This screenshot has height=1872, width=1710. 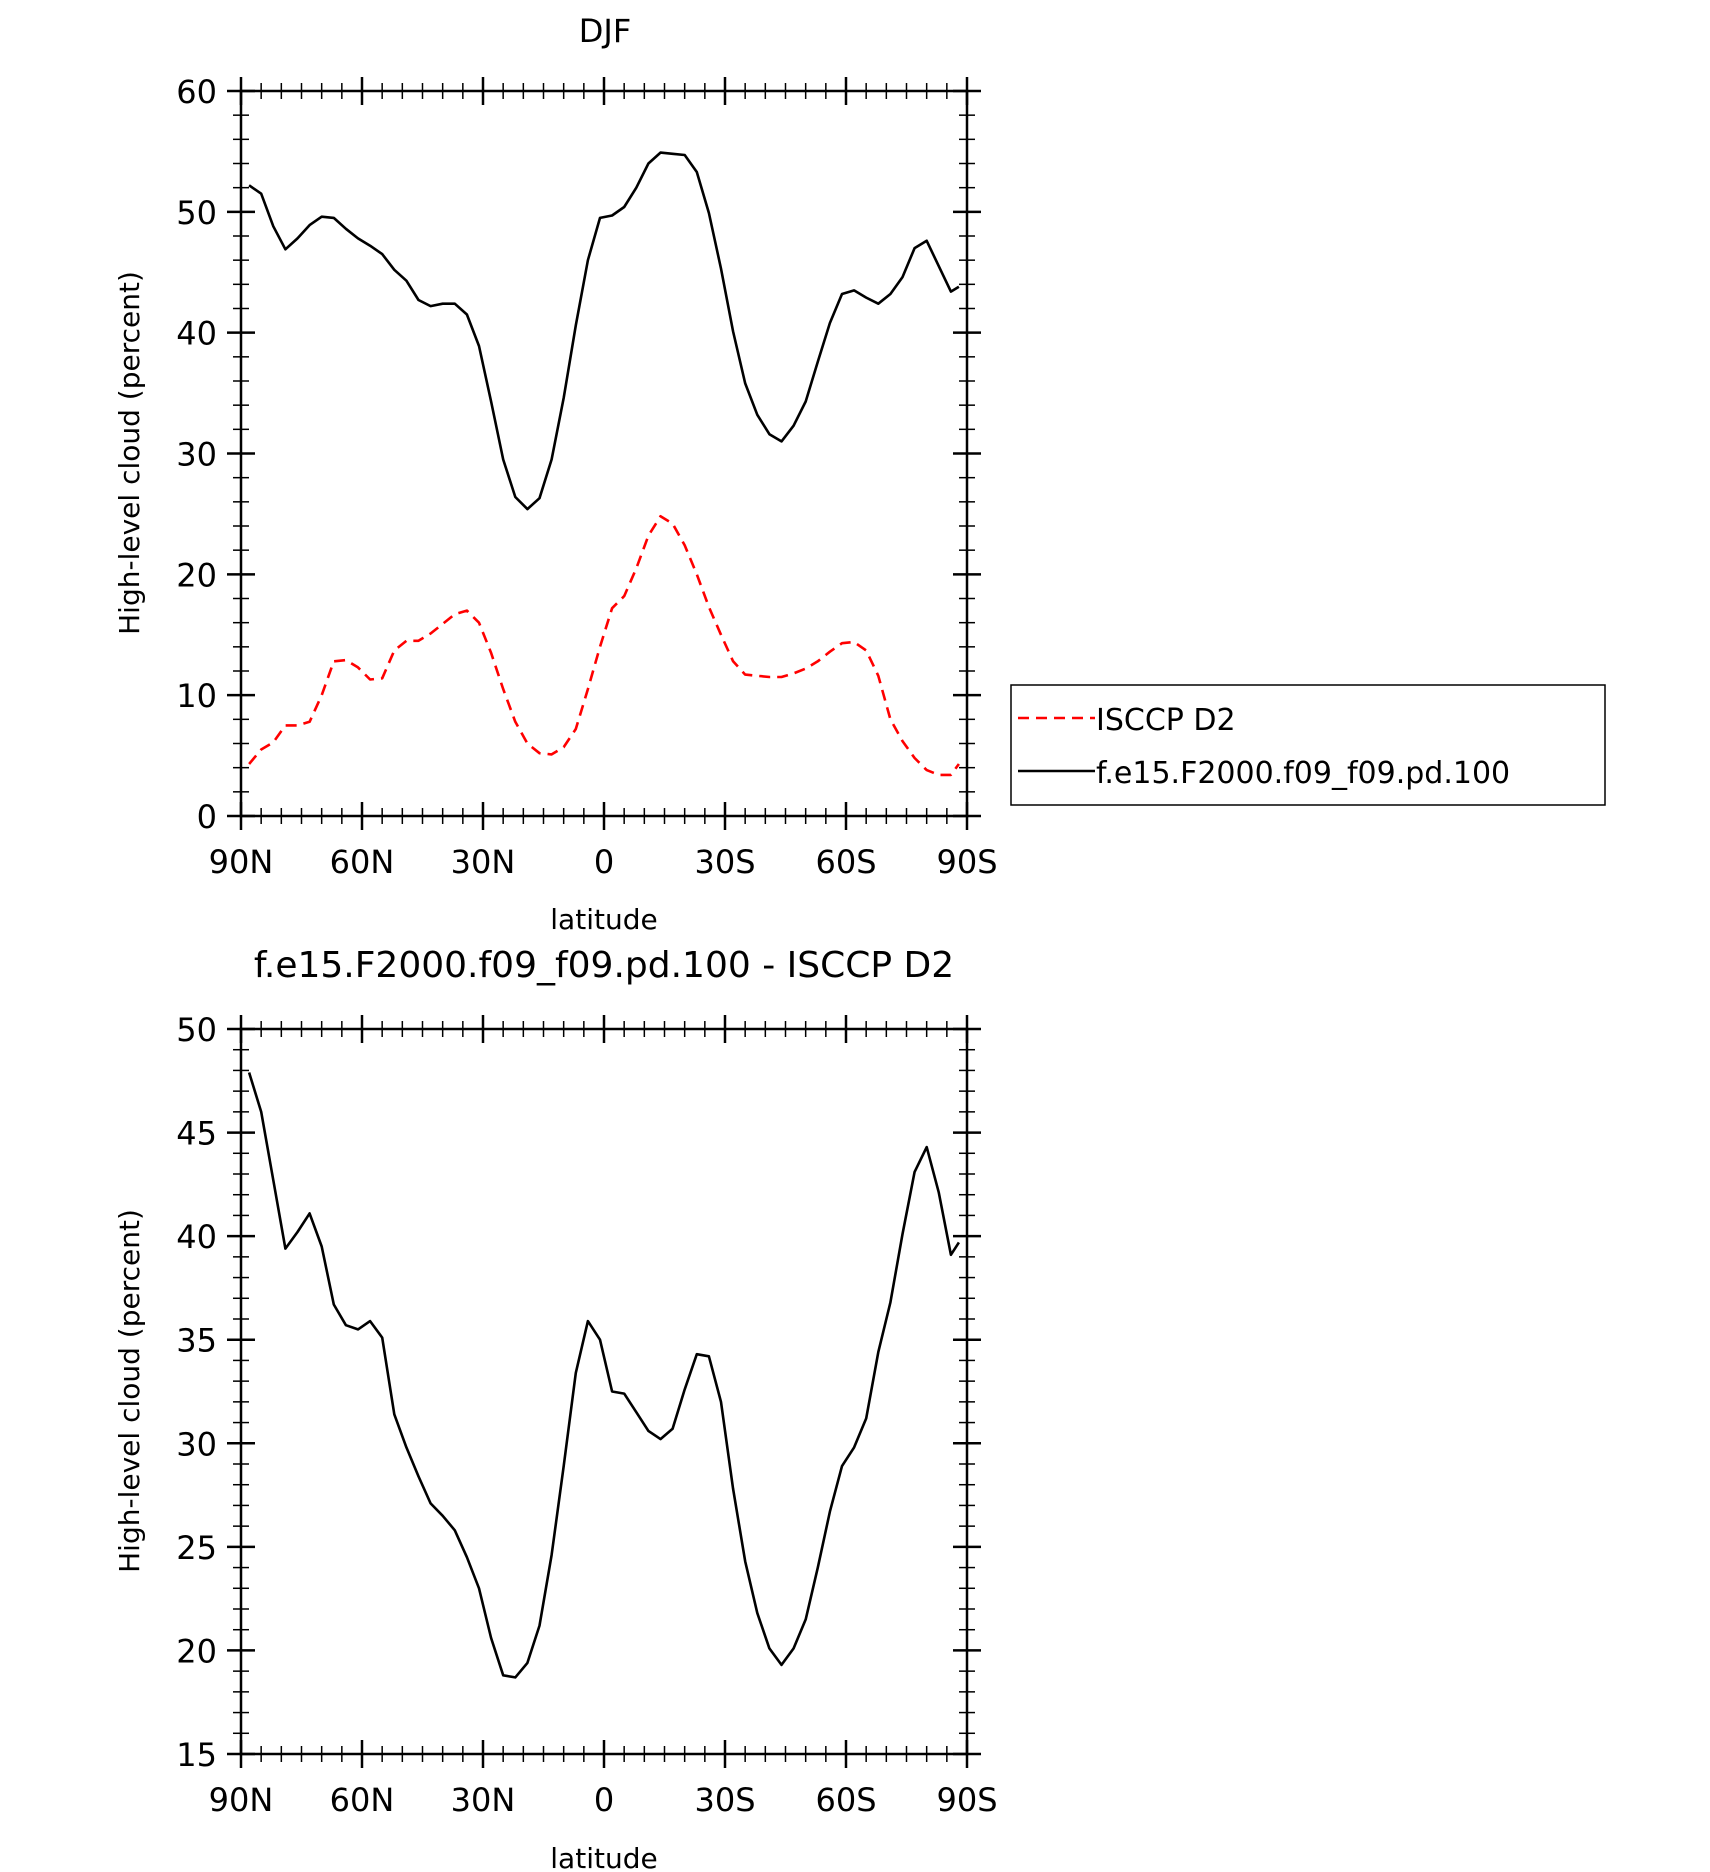 I want to click on top-chart-title: DJF, so click(x=605, y=31).